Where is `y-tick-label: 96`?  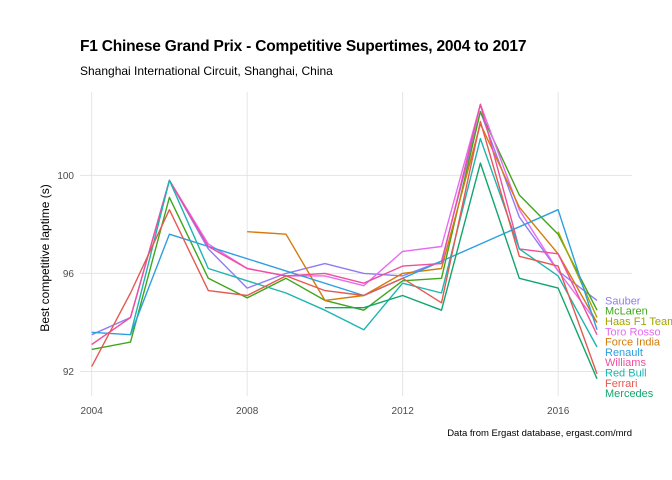
y-tick-label: 96 is located at coordinates (69, 274).